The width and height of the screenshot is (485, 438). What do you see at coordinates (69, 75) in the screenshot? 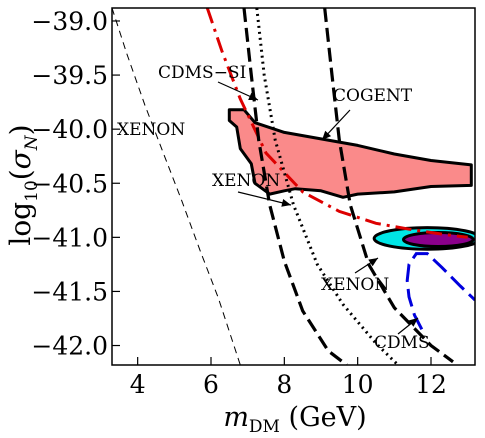
I see `y-tick-label: −39.5` at bounding box center [69, 75].